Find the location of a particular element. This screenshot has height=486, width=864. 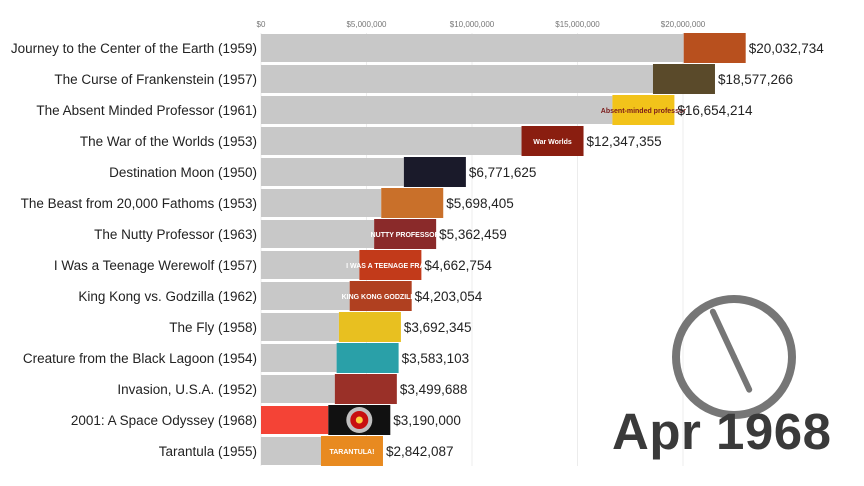

x-tick-label: $20,000,000 is located at coordinates (683, 24).